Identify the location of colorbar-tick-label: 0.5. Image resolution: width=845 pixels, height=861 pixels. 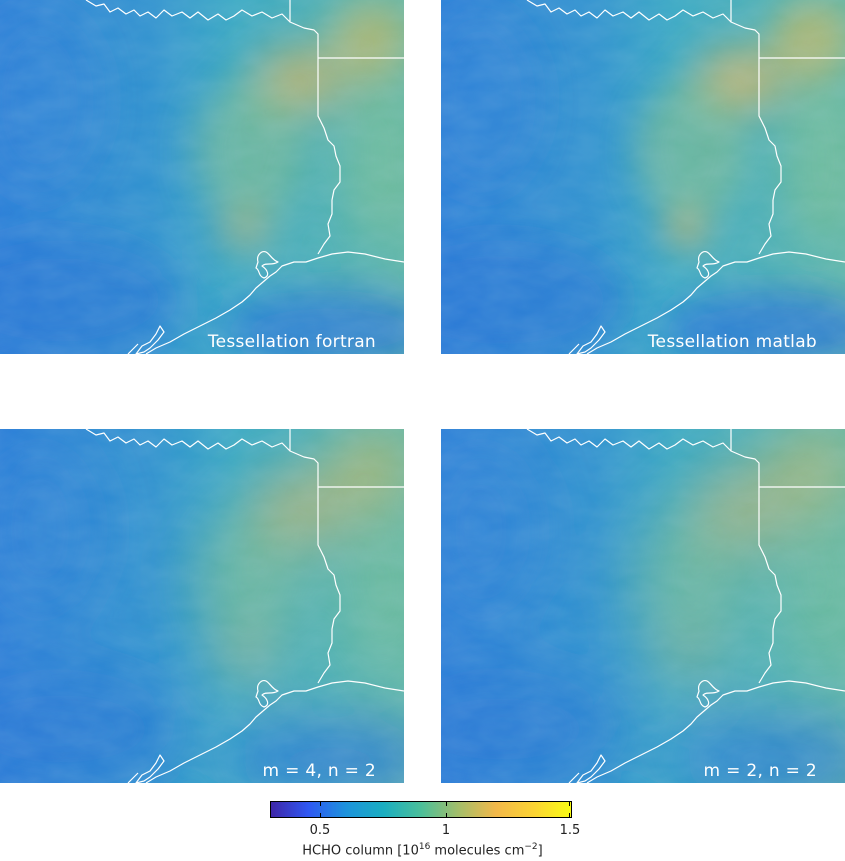
(320, 830).